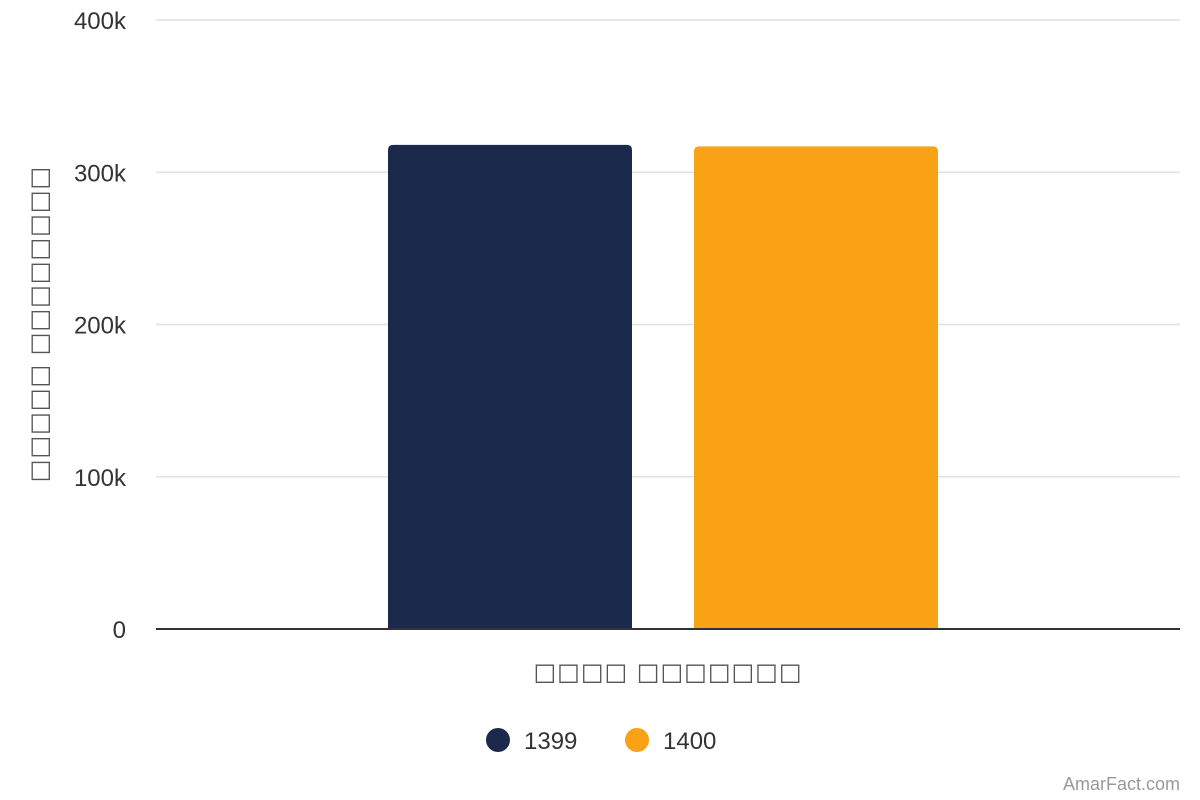 Image resolution: width=1200 pixels, height=800 pixels. What do you see at coordinates (1121, 784) in the screenshot?
I see `credit-text: AmarFact.com` at bounding box center [1121, 784].